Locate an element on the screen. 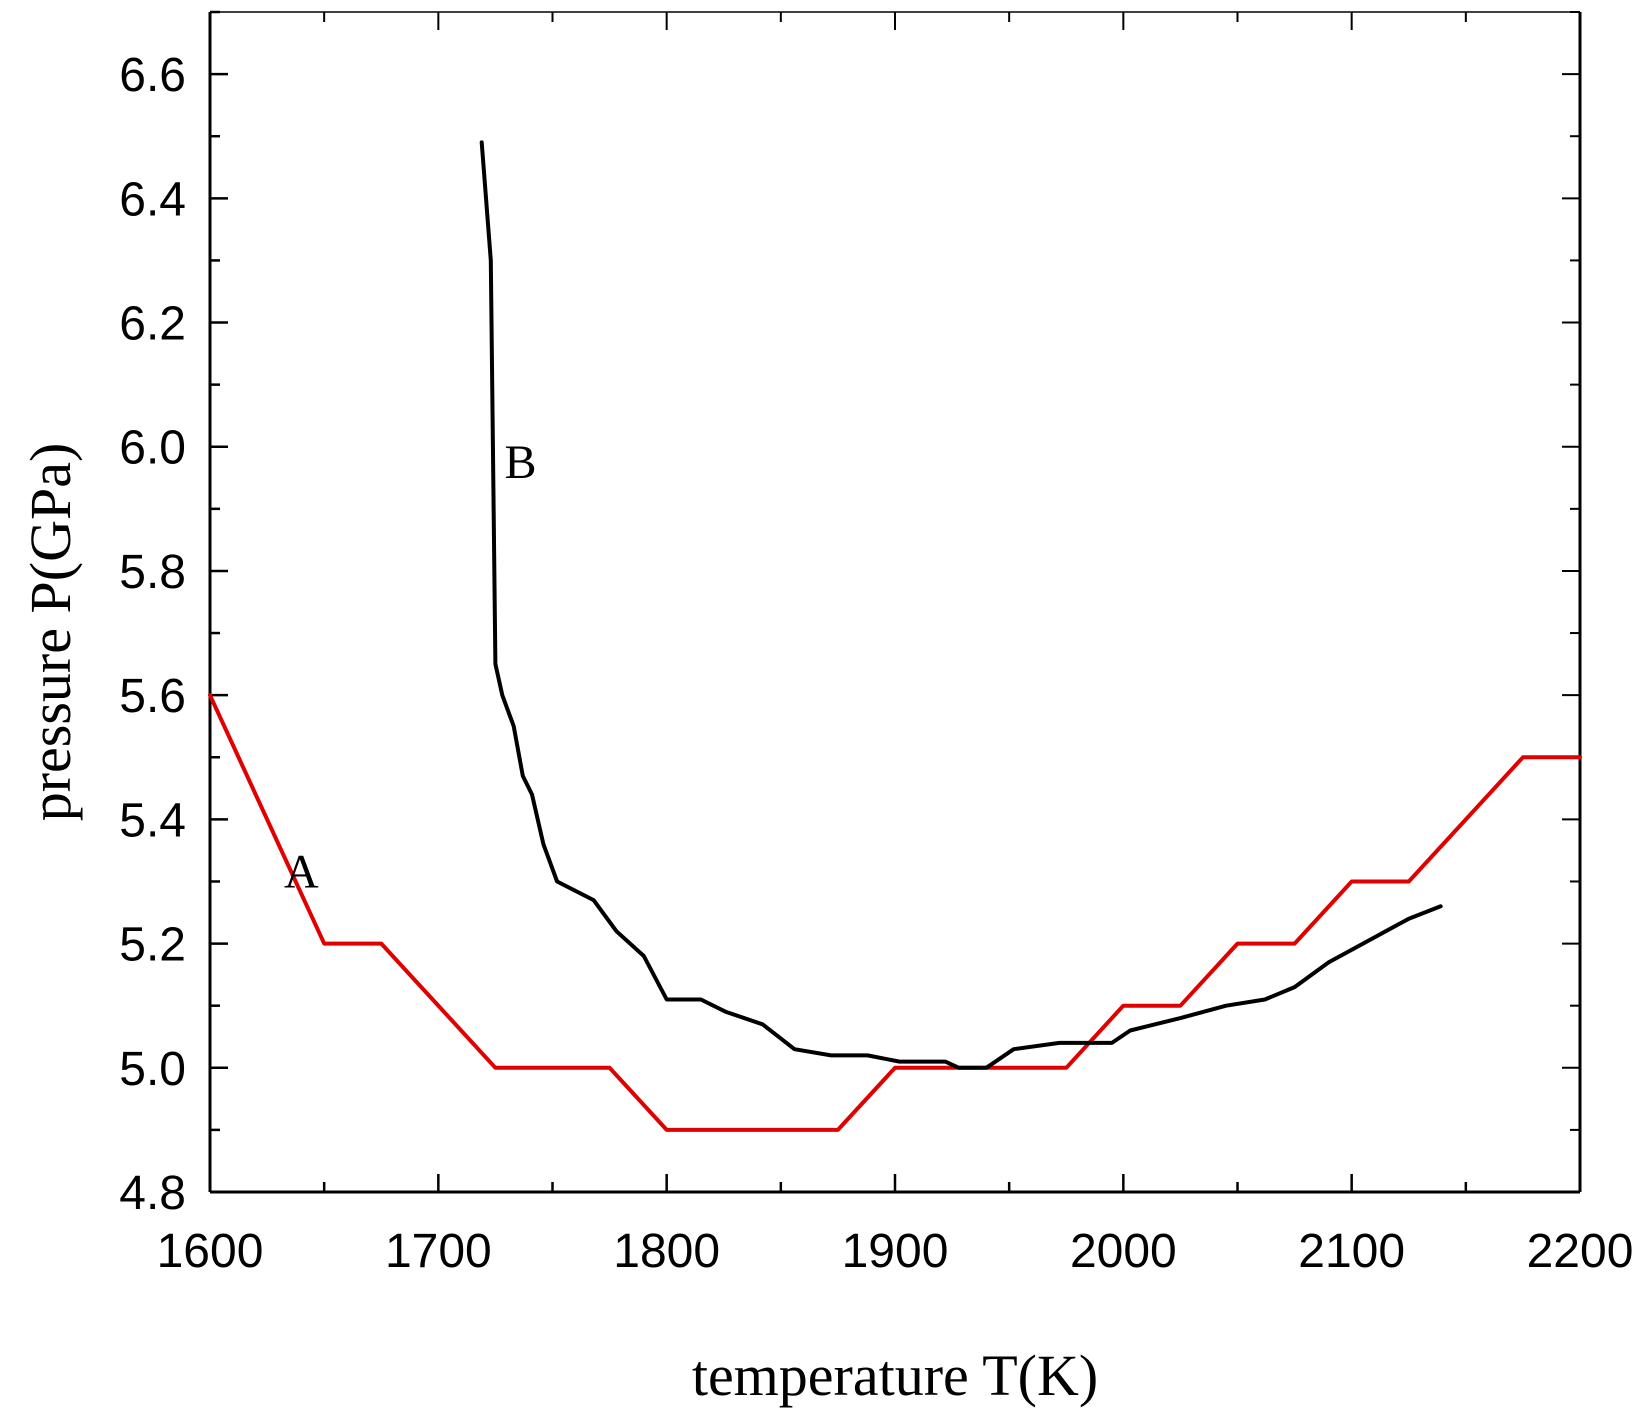 The height and width of the screenshot is (1414, 1646). x-tick-label: 1600 is located at coordinates (210, 1251).